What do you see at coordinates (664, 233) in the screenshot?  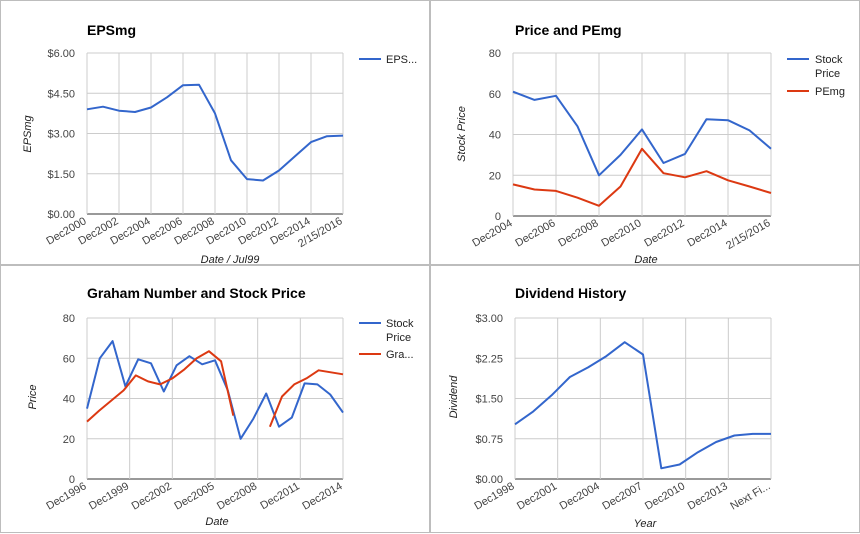 I see `x-tick-label: Dec2012` at bounding box center [664, 233].